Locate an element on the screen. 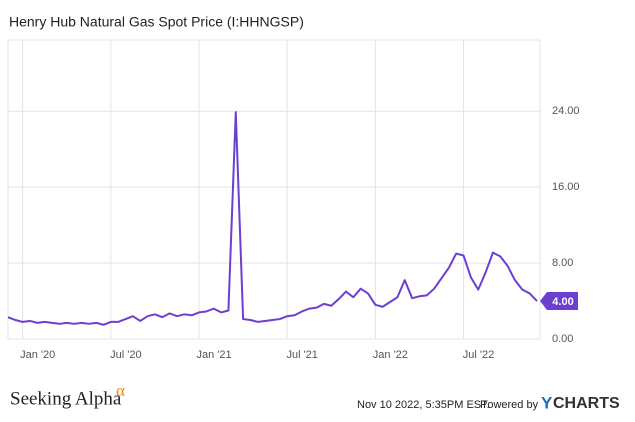 Image resolution: width=635 pixels, height=422 pixels. last-value-label: 4.00 is located at coordinates (562, 302).